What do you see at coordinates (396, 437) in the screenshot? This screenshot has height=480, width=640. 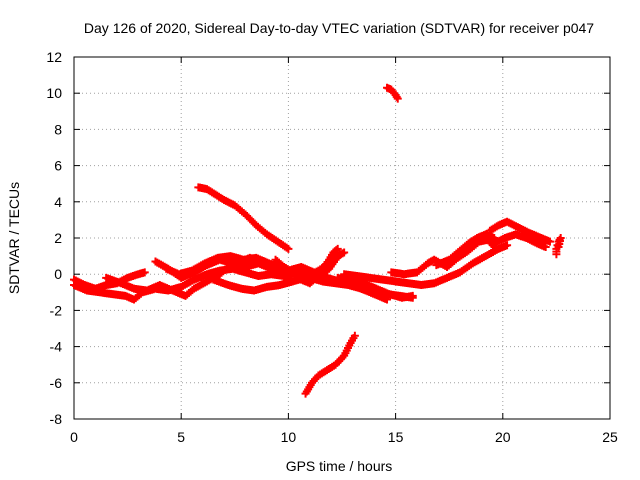 I see `x-tick-label: 15` at bounding box center [396, 437].